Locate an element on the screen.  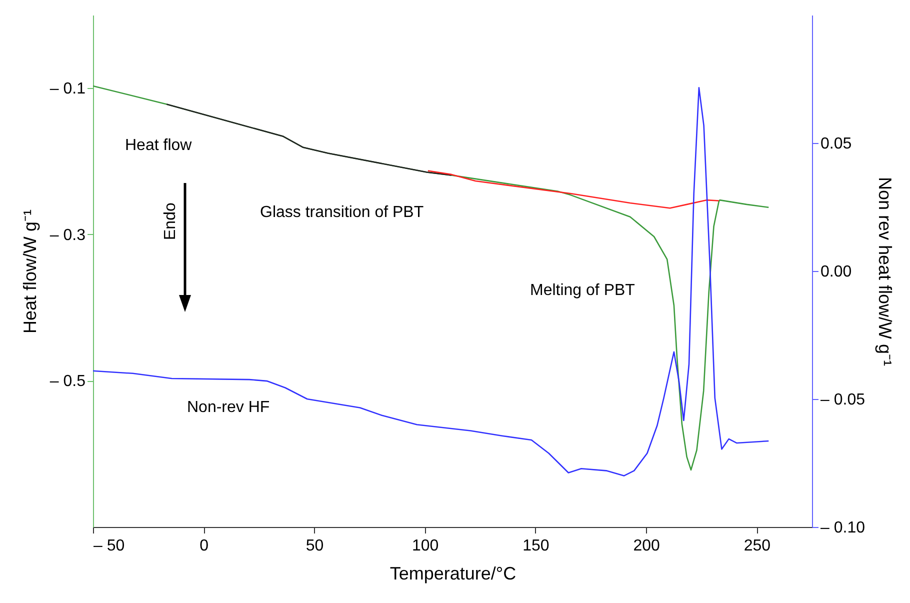
x-tick-label: 50 is located at coordinates (315, 546).